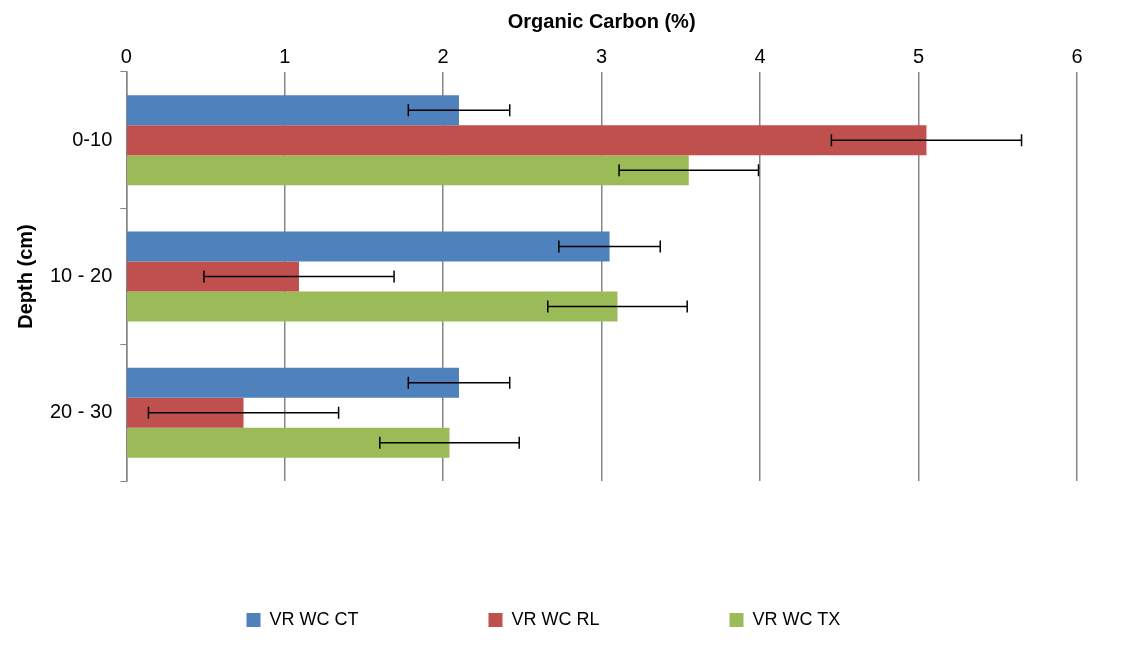  What do you see at coordinates (601, 20) in the screenshot?
I see `x-axis-title: Organic Carbon (%)` at bounding box center [601, 20].